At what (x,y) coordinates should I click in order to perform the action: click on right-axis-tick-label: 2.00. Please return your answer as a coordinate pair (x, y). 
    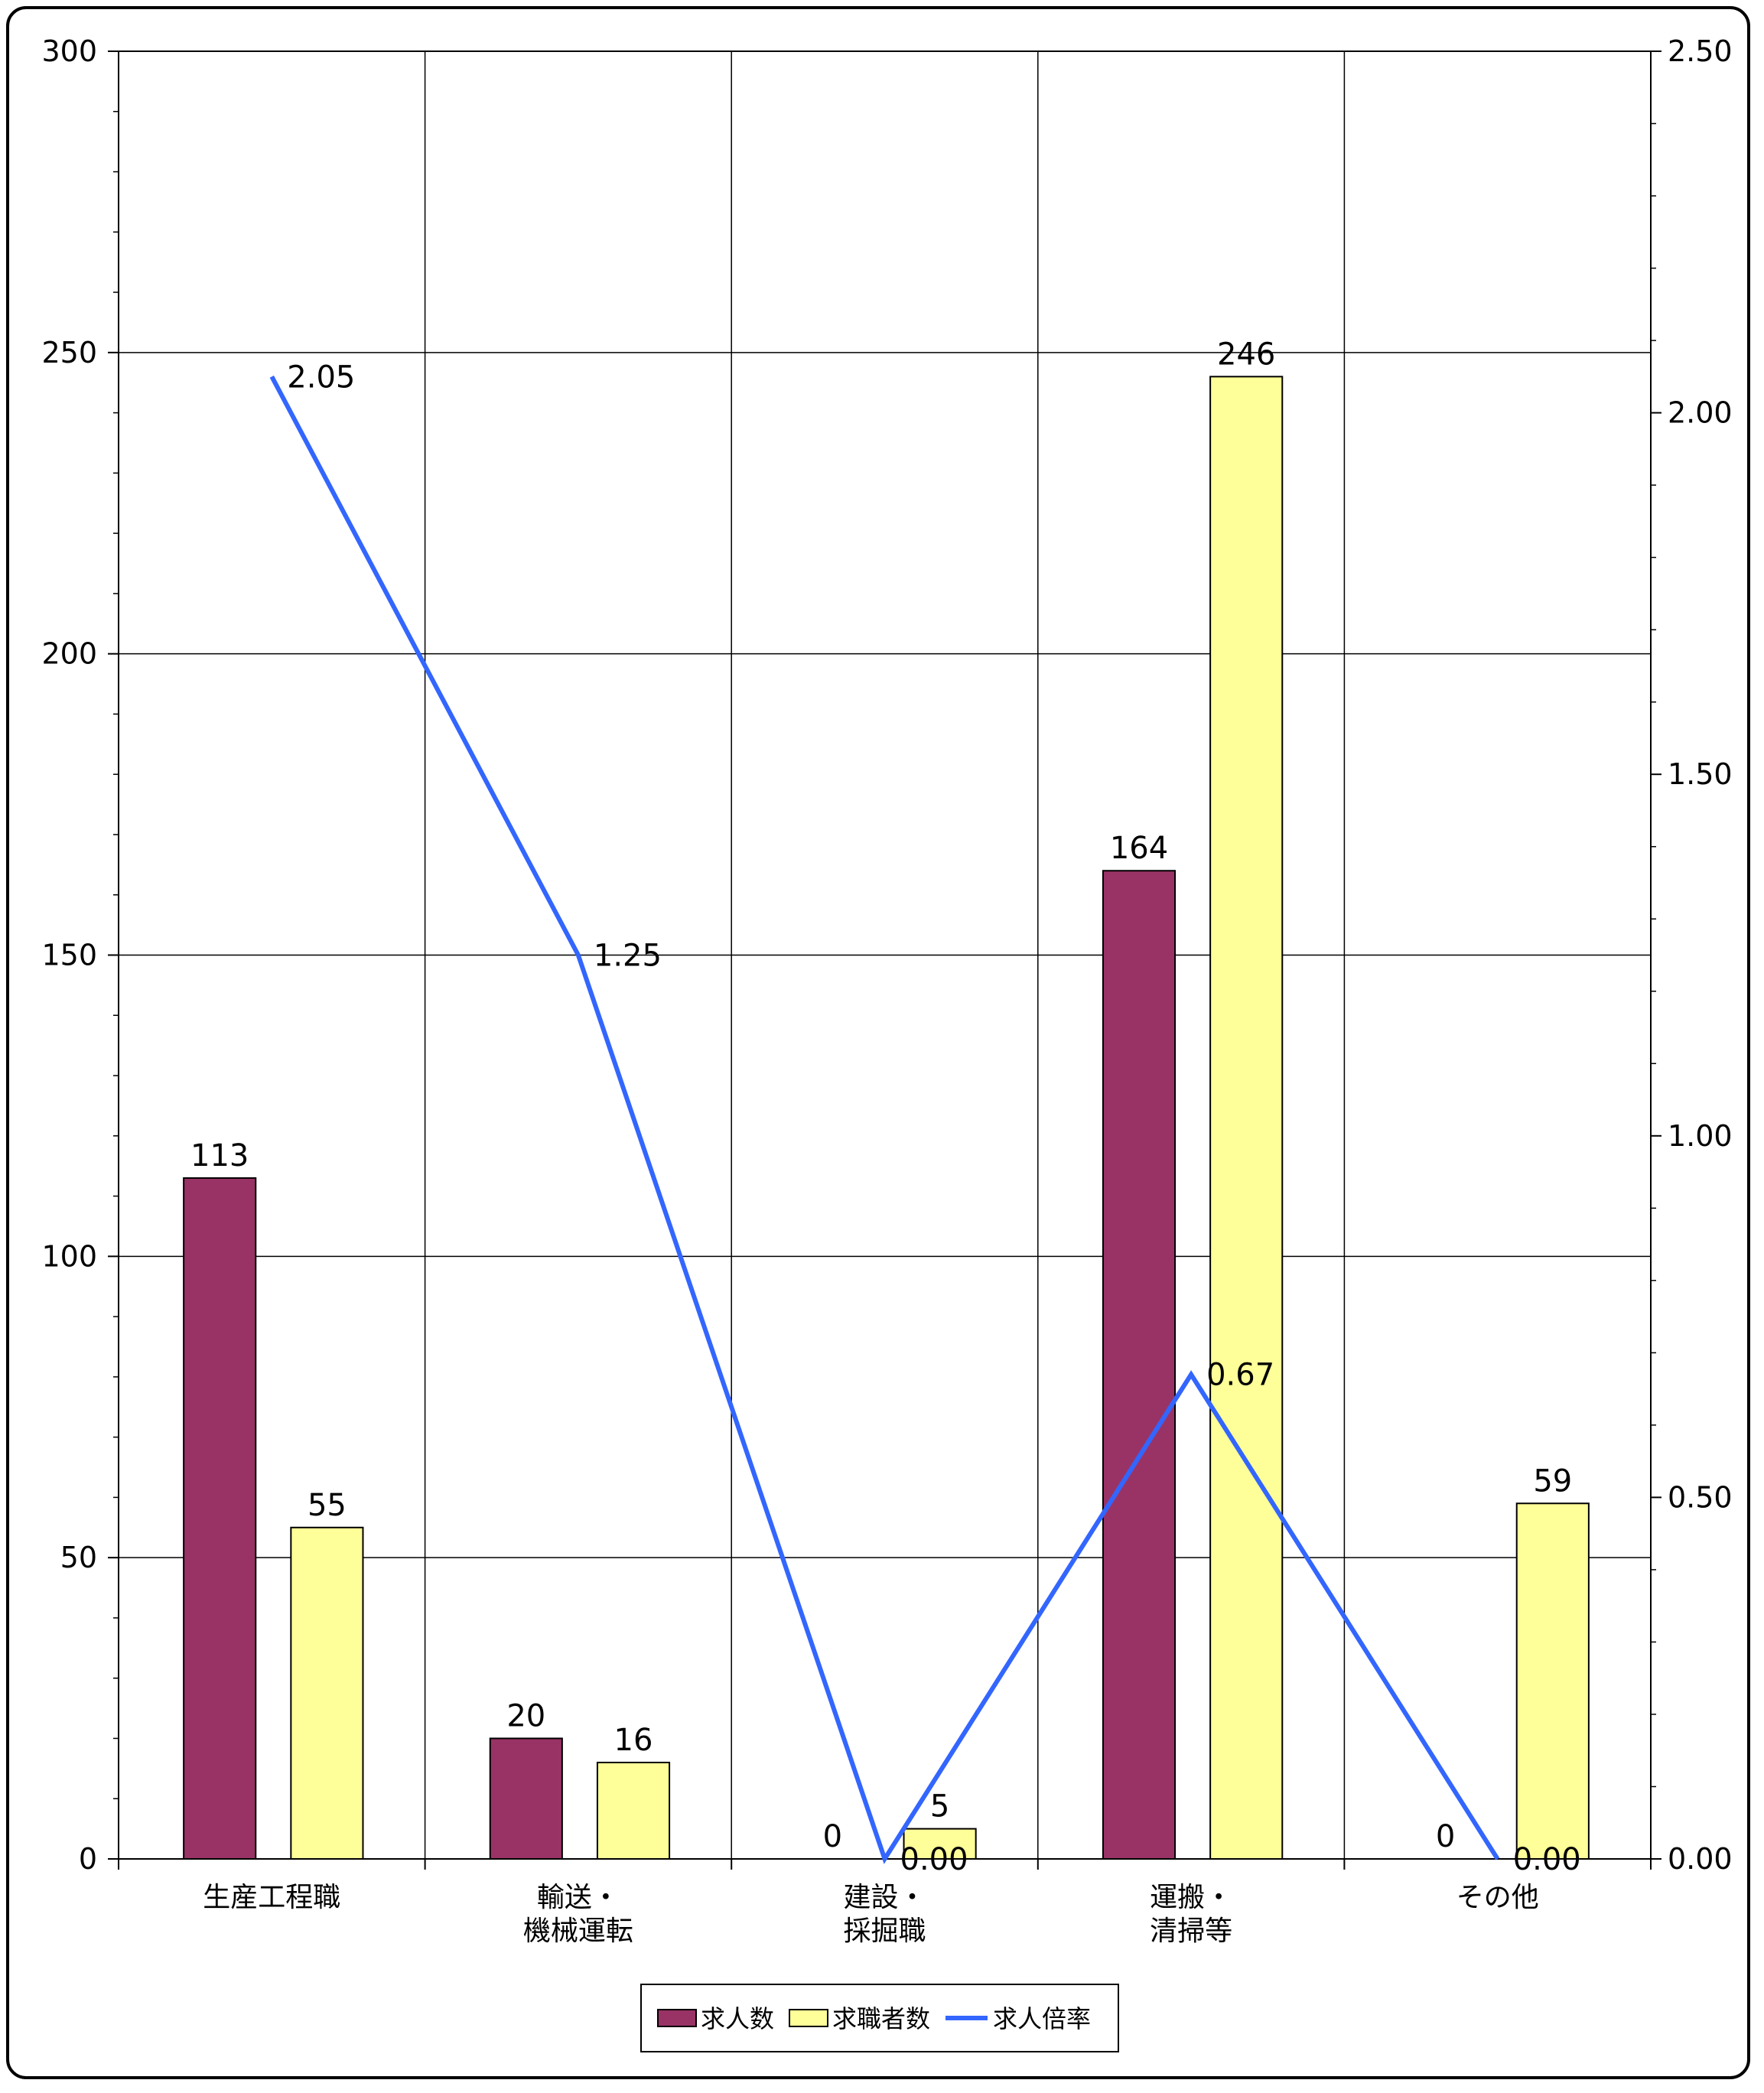
    Looking at the image, I should click on (1701, 413).